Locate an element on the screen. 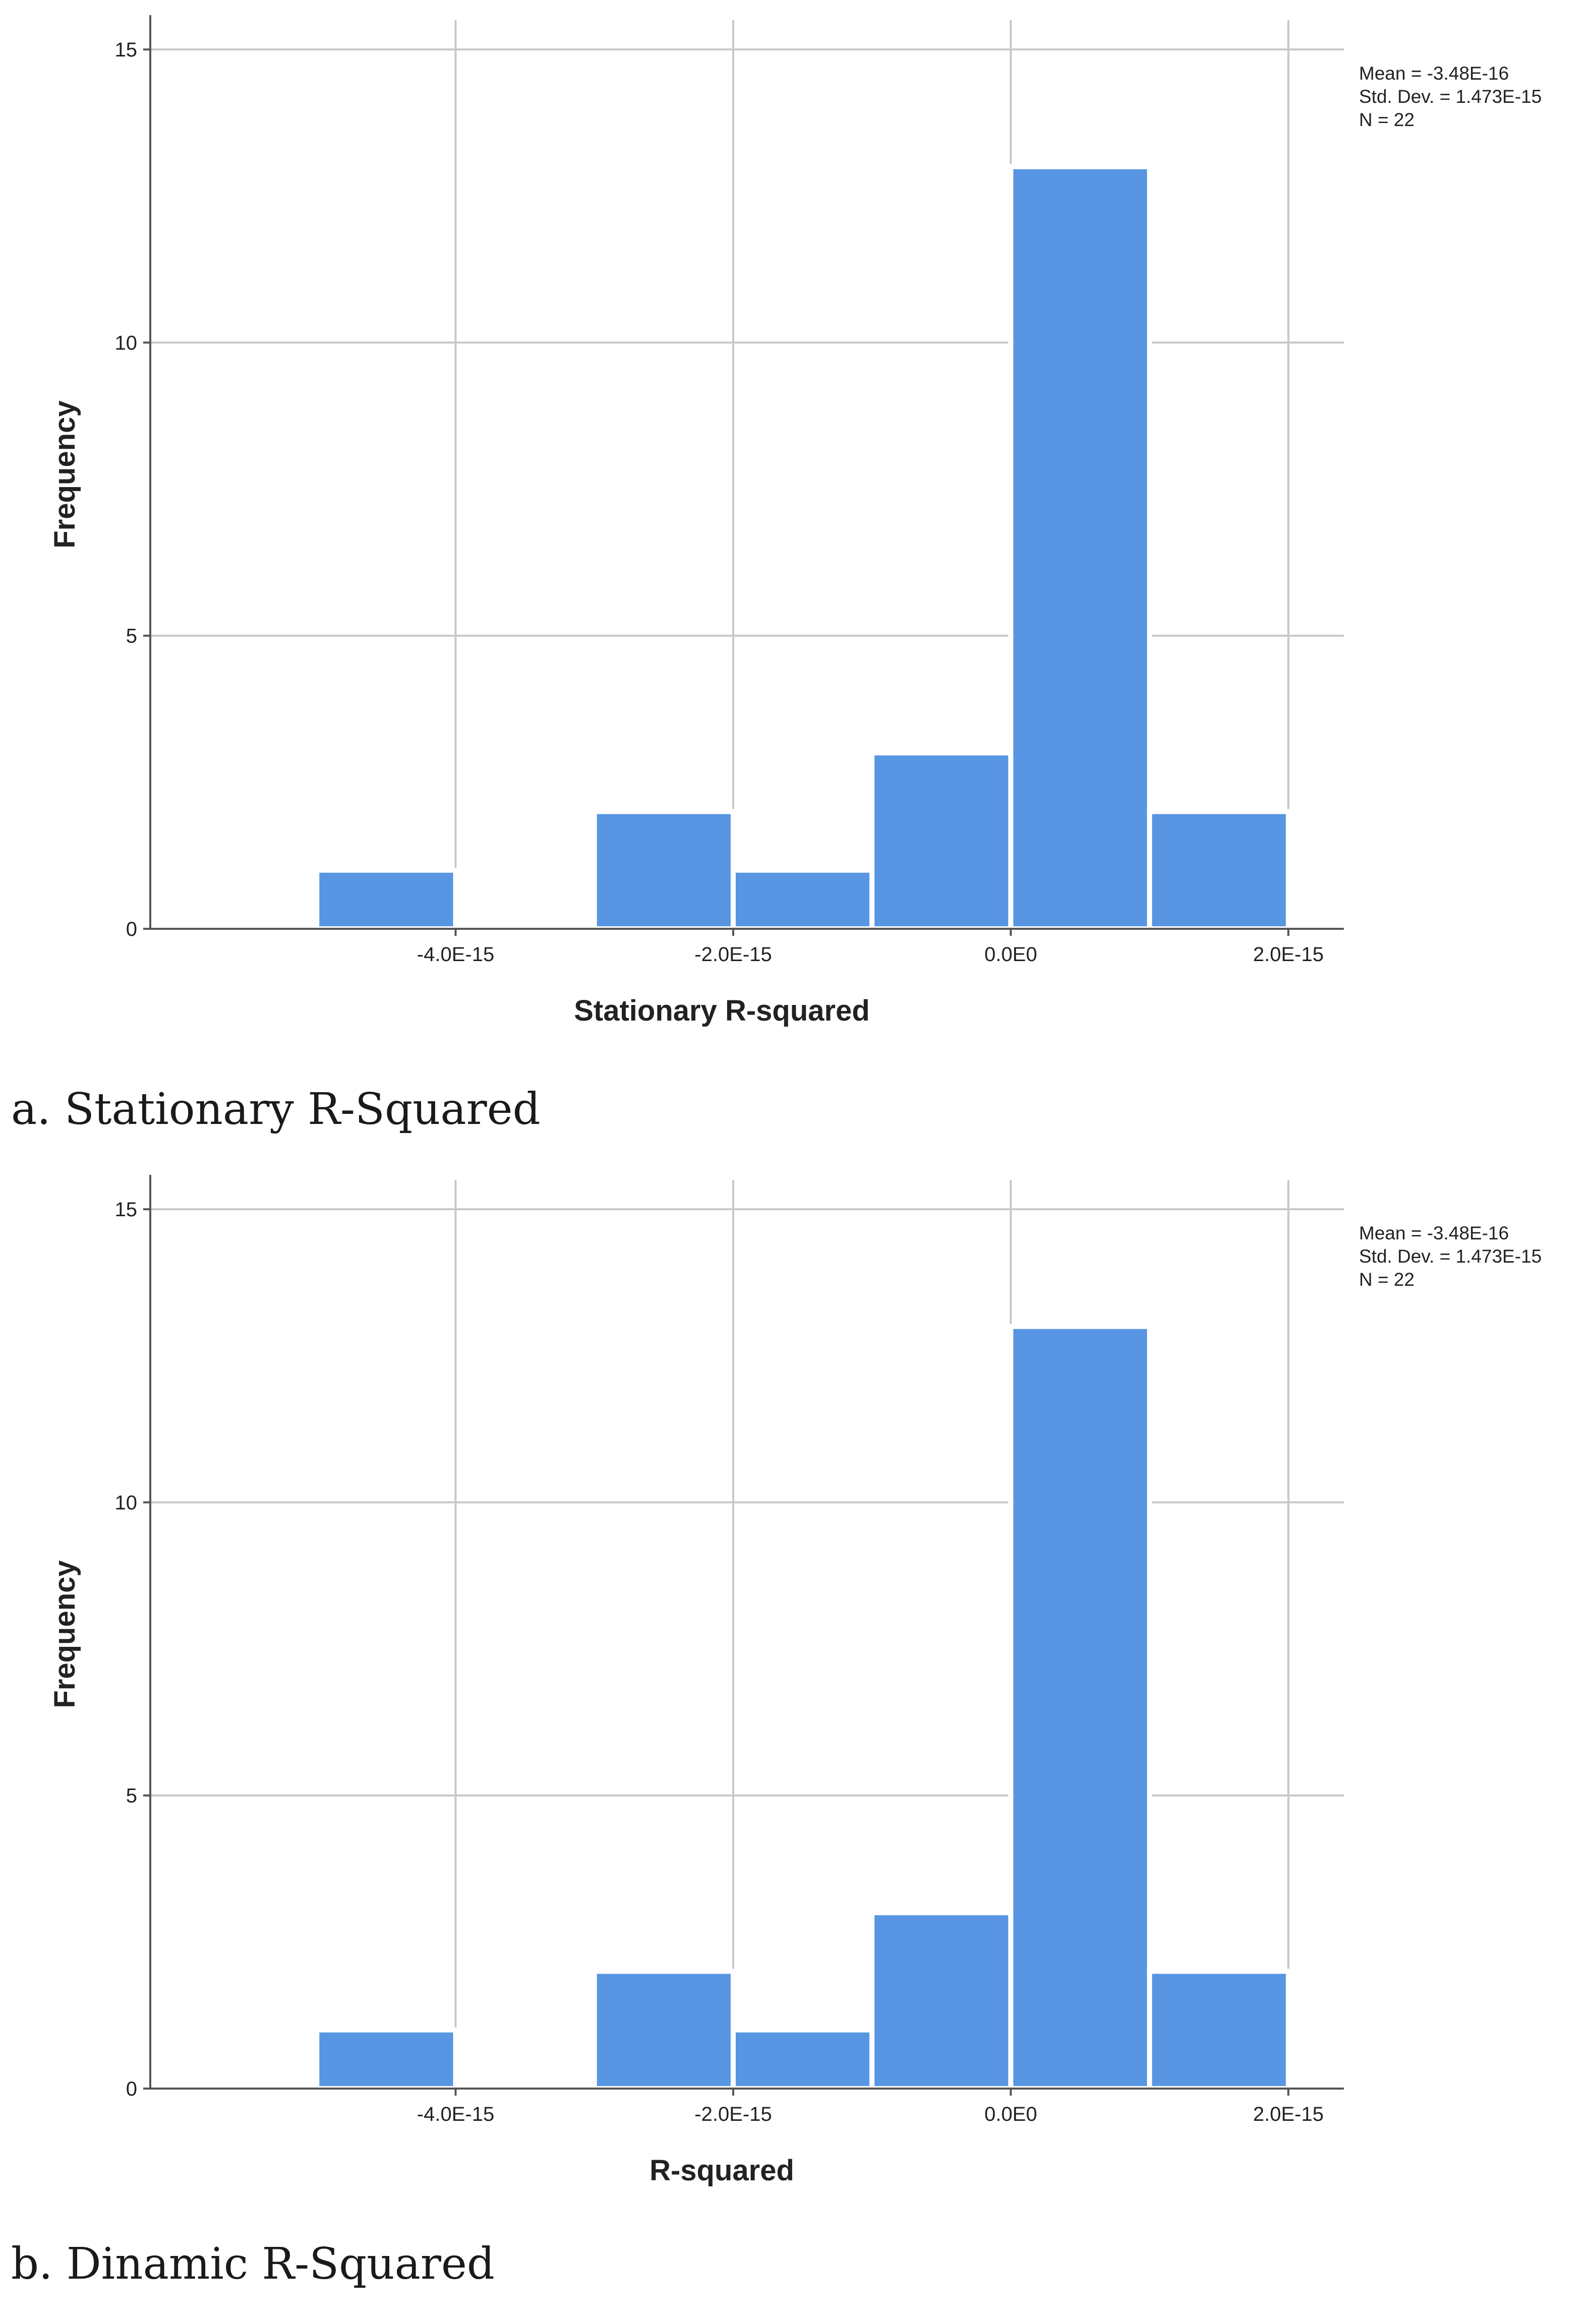  x-axis-title: Stationary R-squared is located at coordinates (722, 1011).